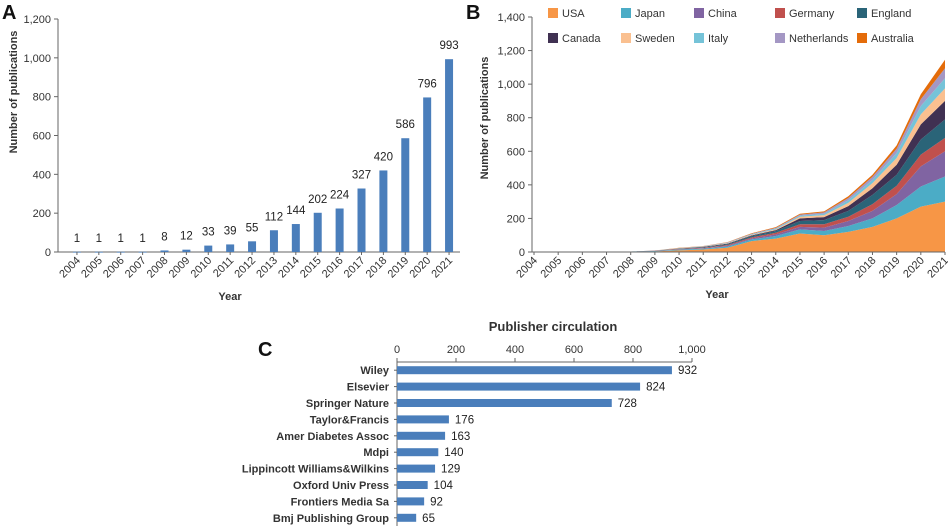  I want to click on chart-a-ytick-label: 800, so click(42, 98).